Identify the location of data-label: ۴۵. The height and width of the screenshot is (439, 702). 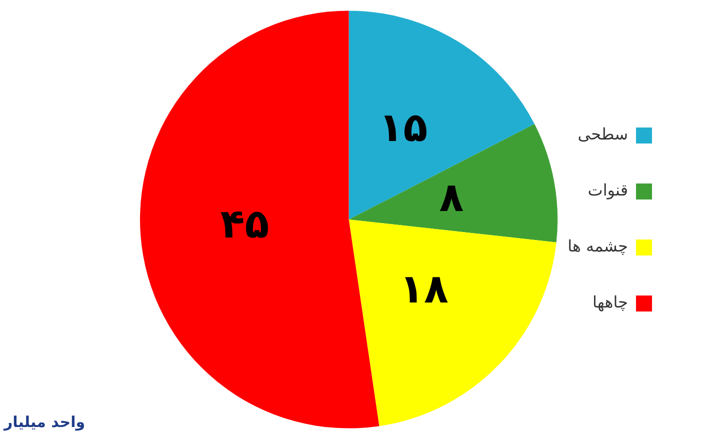
(245, 225).